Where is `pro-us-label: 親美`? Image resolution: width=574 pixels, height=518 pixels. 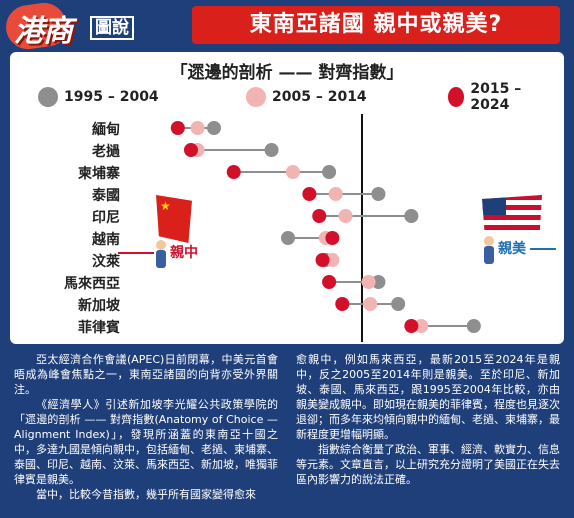
pro-us-label: 親美 is located at coordinates (512, 249).